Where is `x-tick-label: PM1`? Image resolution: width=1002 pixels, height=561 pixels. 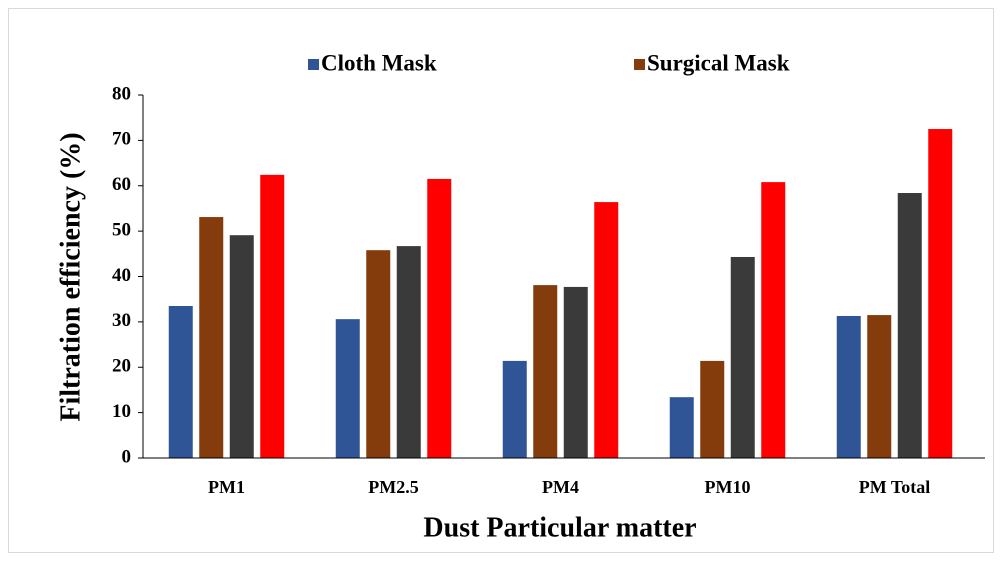 x-tick-label: PM1 is located at coordinates (226, 487).